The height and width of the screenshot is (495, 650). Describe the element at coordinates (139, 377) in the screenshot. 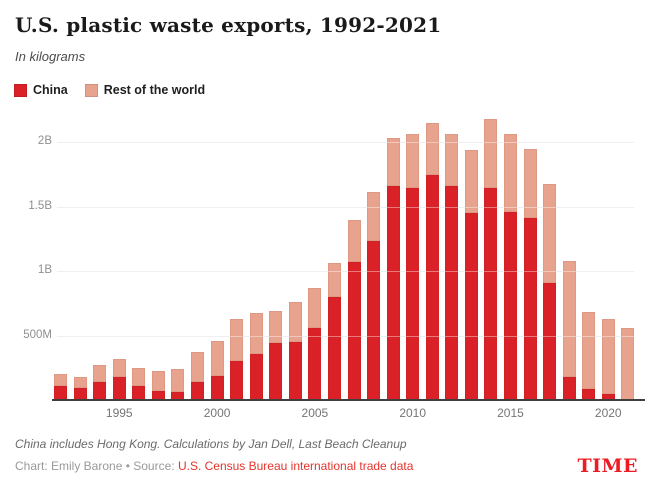

I see `bar-segment-rest-of-world-1996` at that location.